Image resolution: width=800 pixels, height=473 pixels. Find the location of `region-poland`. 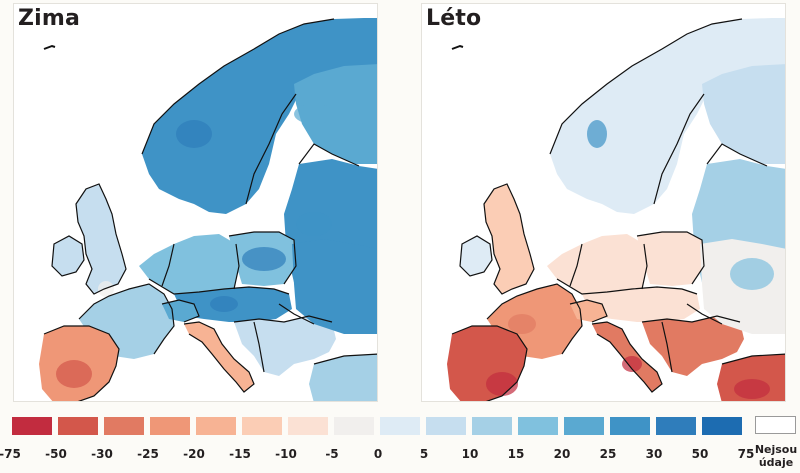

region-poland is located at coordinates (670, 259).